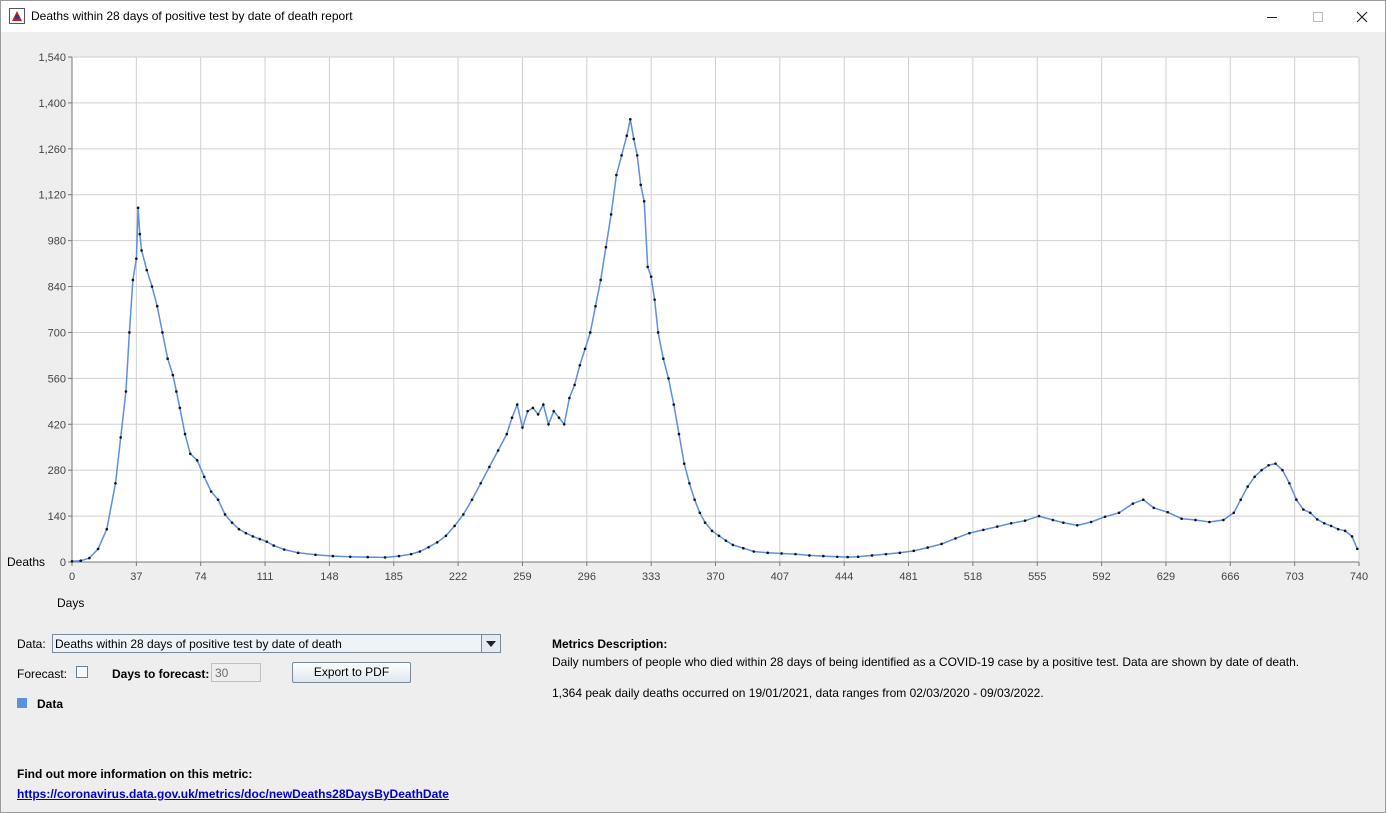  I want to click on y-tick-label: 1,260, so click(52, 150).